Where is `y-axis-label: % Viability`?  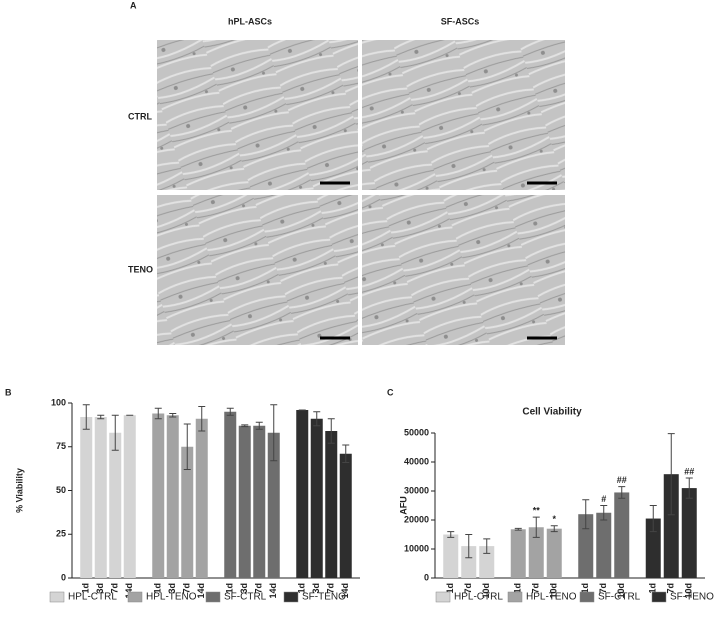 y-axis-label: % Viability is located at coordinates (19, 490).